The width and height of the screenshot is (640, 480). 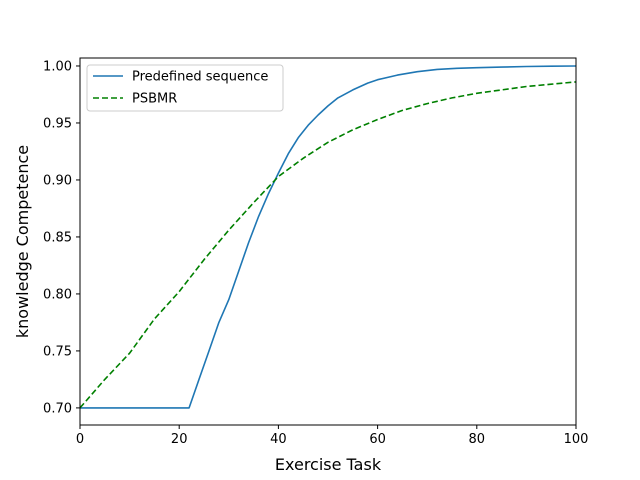 What do you see at coordinates (328, 464) in the screenshot?
I see `x-axis-label: Exercise Task` at bounding box center [328, 464].